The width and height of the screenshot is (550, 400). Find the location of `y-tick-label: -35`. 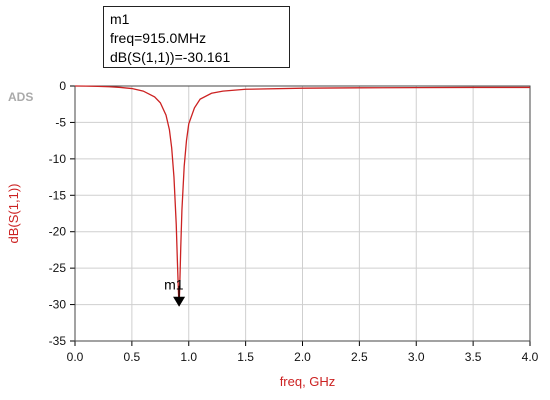

y-tick-label: -35 is located at coordinates (58, 341).